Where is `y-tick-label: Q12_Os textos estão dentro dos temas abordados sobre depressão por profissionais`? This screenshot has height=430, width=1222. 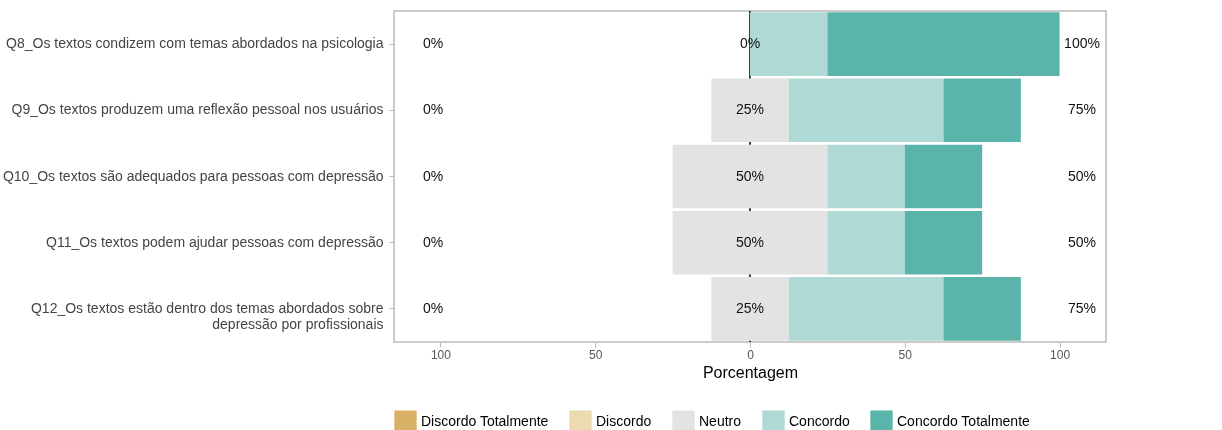 y-tick-label: Q12_Os textos estão dentro dos temas abordados sobre depressão por profissionais is located at coordinates (207, 315).